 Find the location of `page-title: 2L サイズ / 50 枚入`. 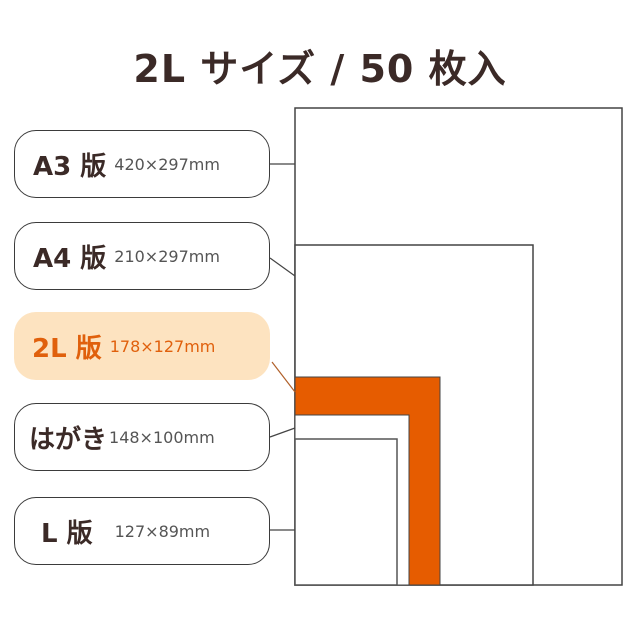

page-title: 2L サイズ / 50 枚入 is located at coordinates (320, 69).